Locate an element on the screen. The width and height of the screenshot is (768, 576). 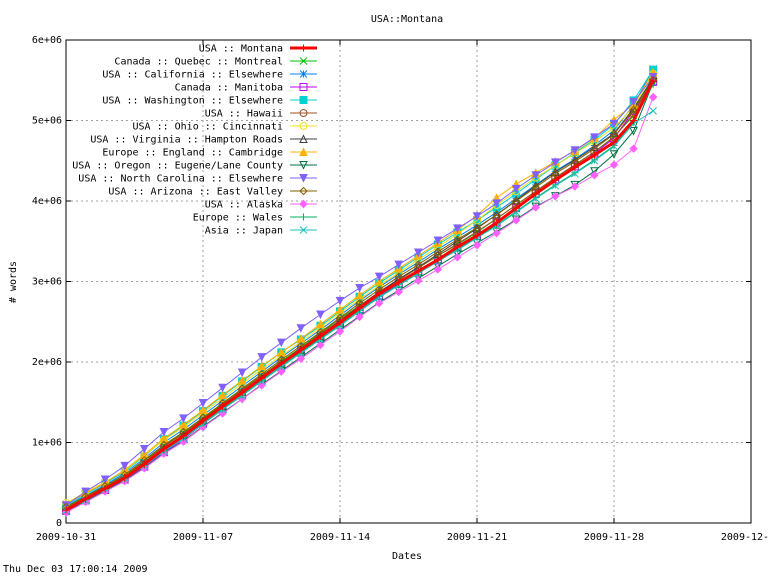
legend-entry: Canada :: Quebec :: Montreal is located at coordinates (215, 62).